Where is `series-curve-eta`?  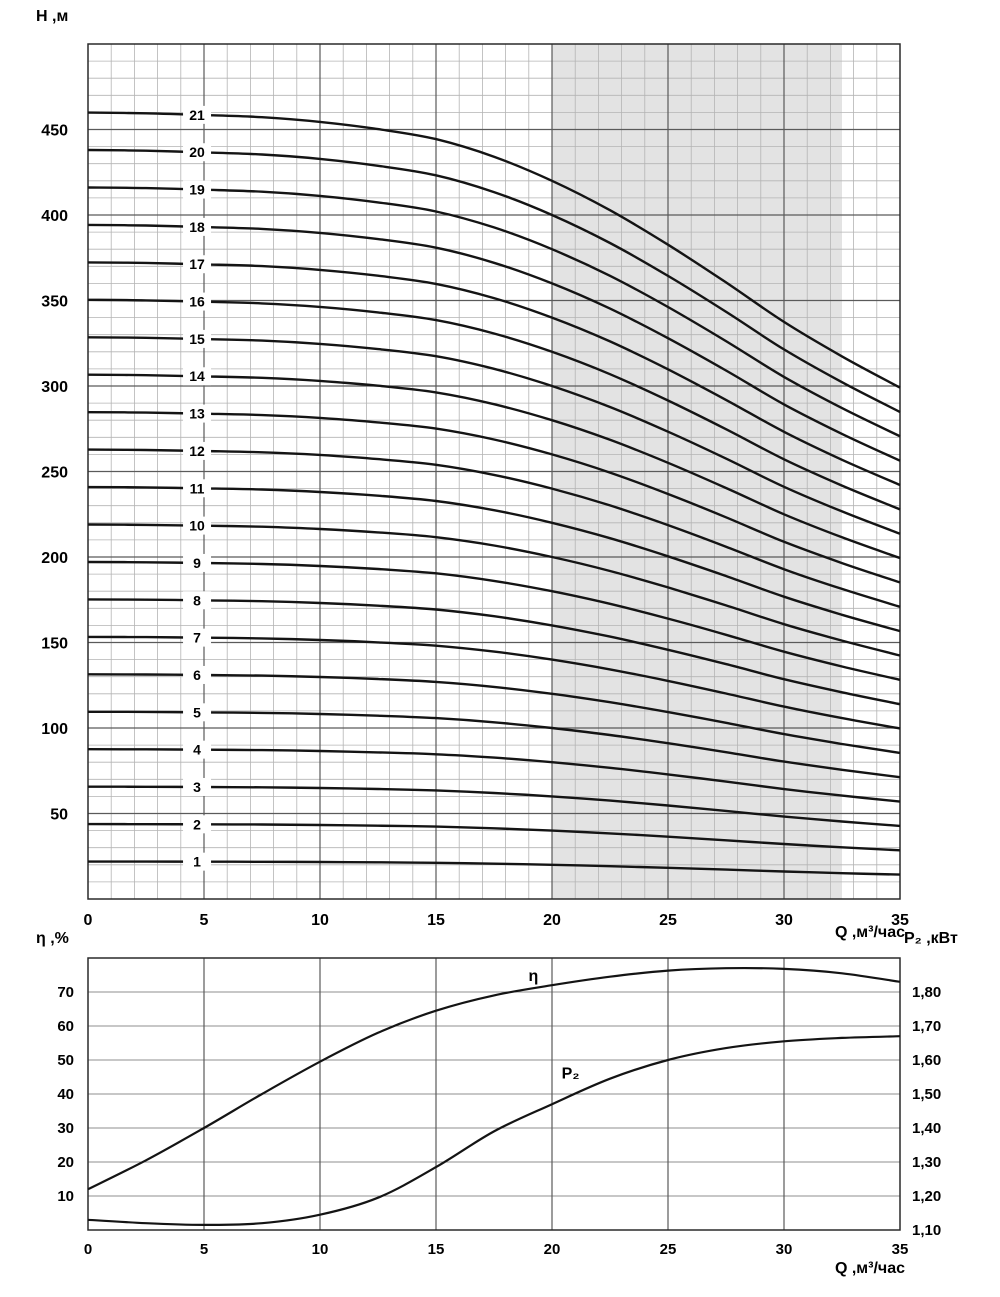
series-curve-eta is located at coordinates (494, 1078).